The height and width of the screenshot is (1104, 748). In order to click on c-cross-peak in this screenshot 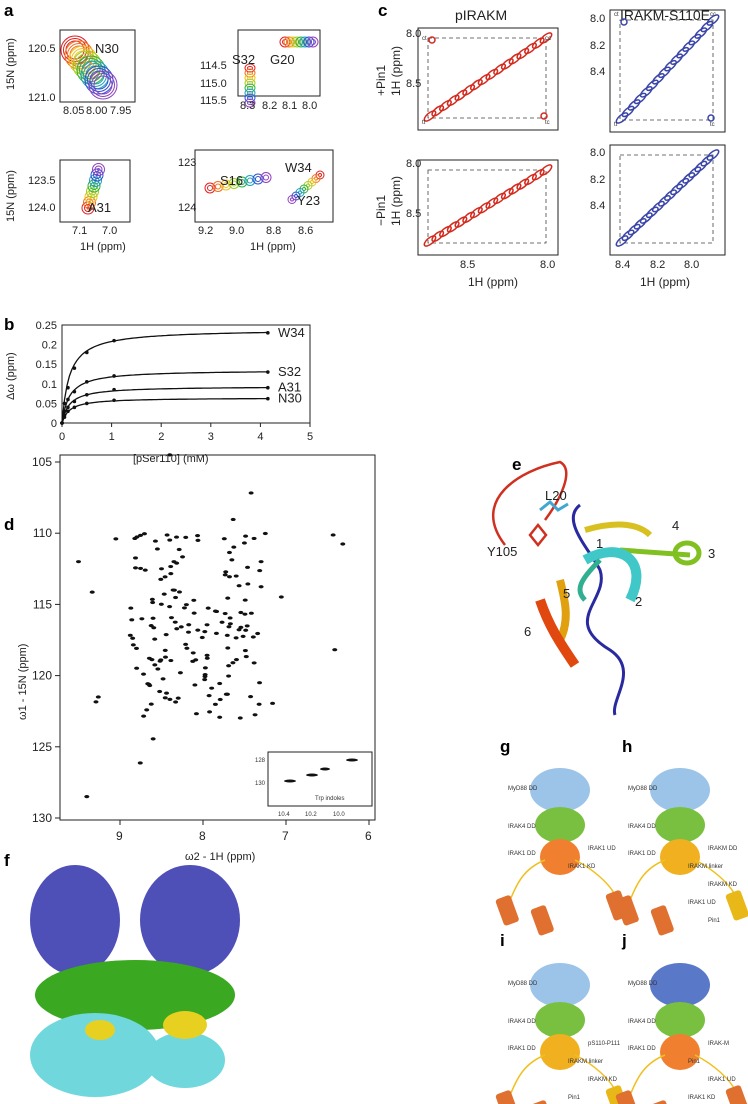, I will do `click(711, 118)`.